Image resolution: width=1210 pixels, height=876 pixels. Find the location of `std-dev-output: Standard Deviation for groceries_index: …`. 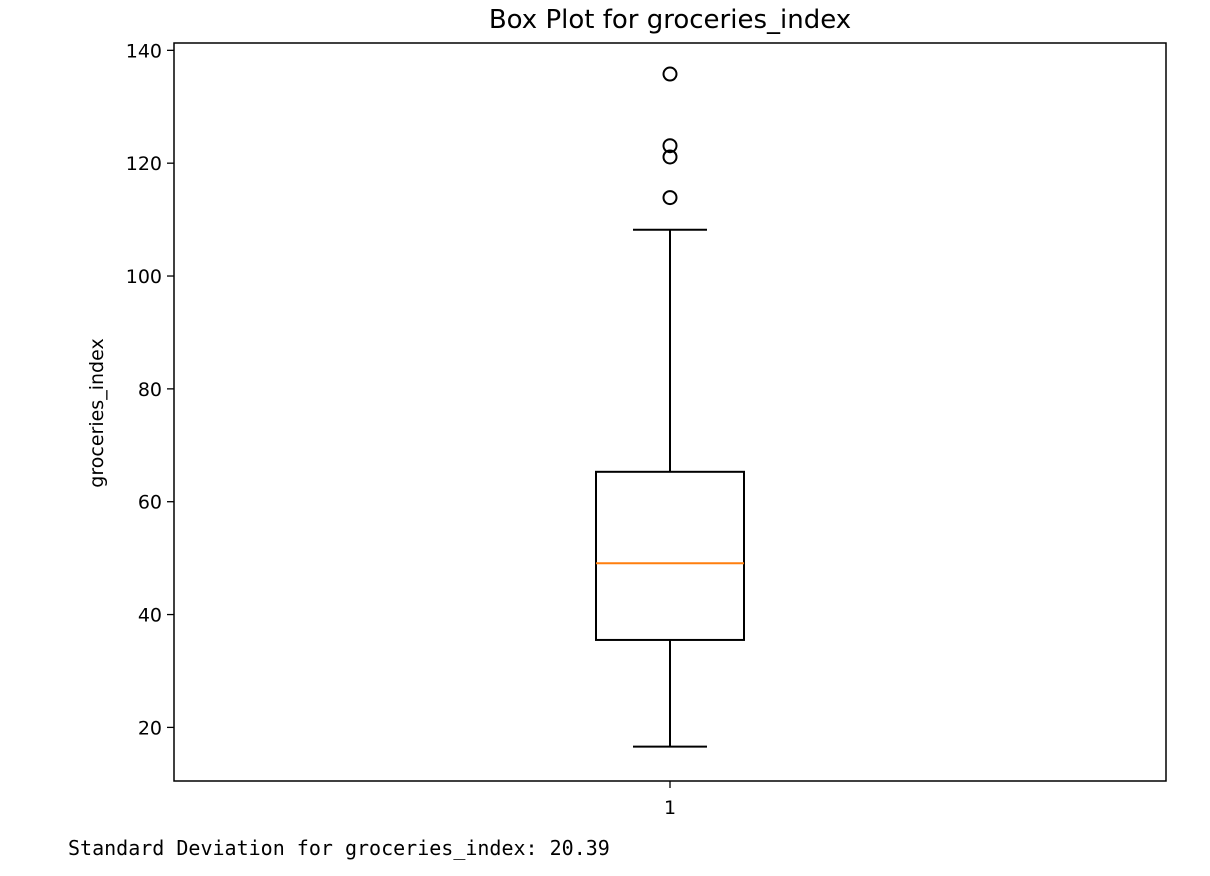

std-dev-output: Standard Deviation for groceries_index: … is located at coordinates (339, 848).